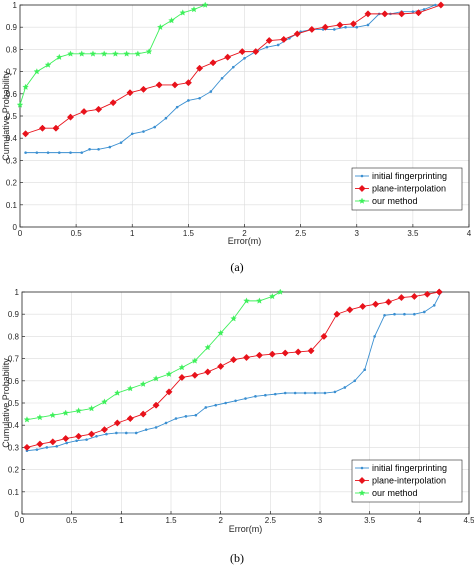 Image resolution: width=474 pixels, height=569 pixels. I want to click on x-tick-label: 1.5, so click(189, 233).